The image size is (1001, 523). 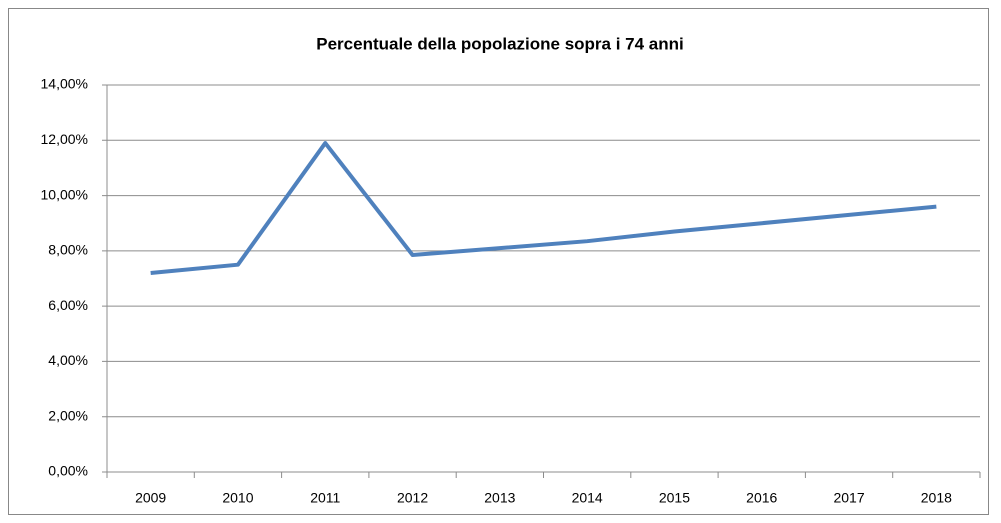 What do you see at coordinates (412, 498) in the screenshot?
I see `x-tick-label: 2012` at bounding box center [412, 498].